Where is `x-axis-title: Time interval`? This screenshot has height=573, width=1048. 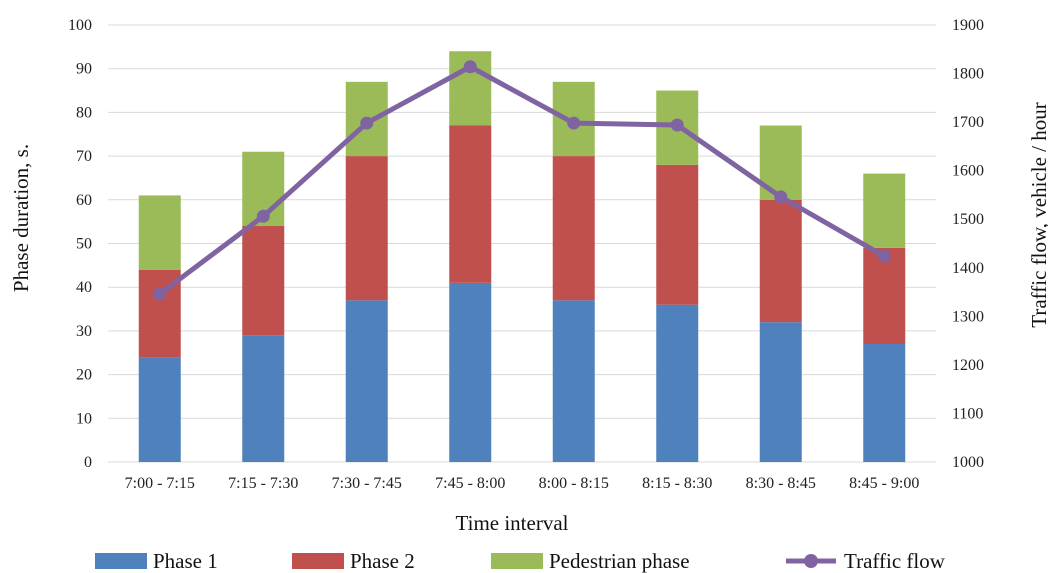
x-axis-title: Time interval is located at coordinates (512, 523).